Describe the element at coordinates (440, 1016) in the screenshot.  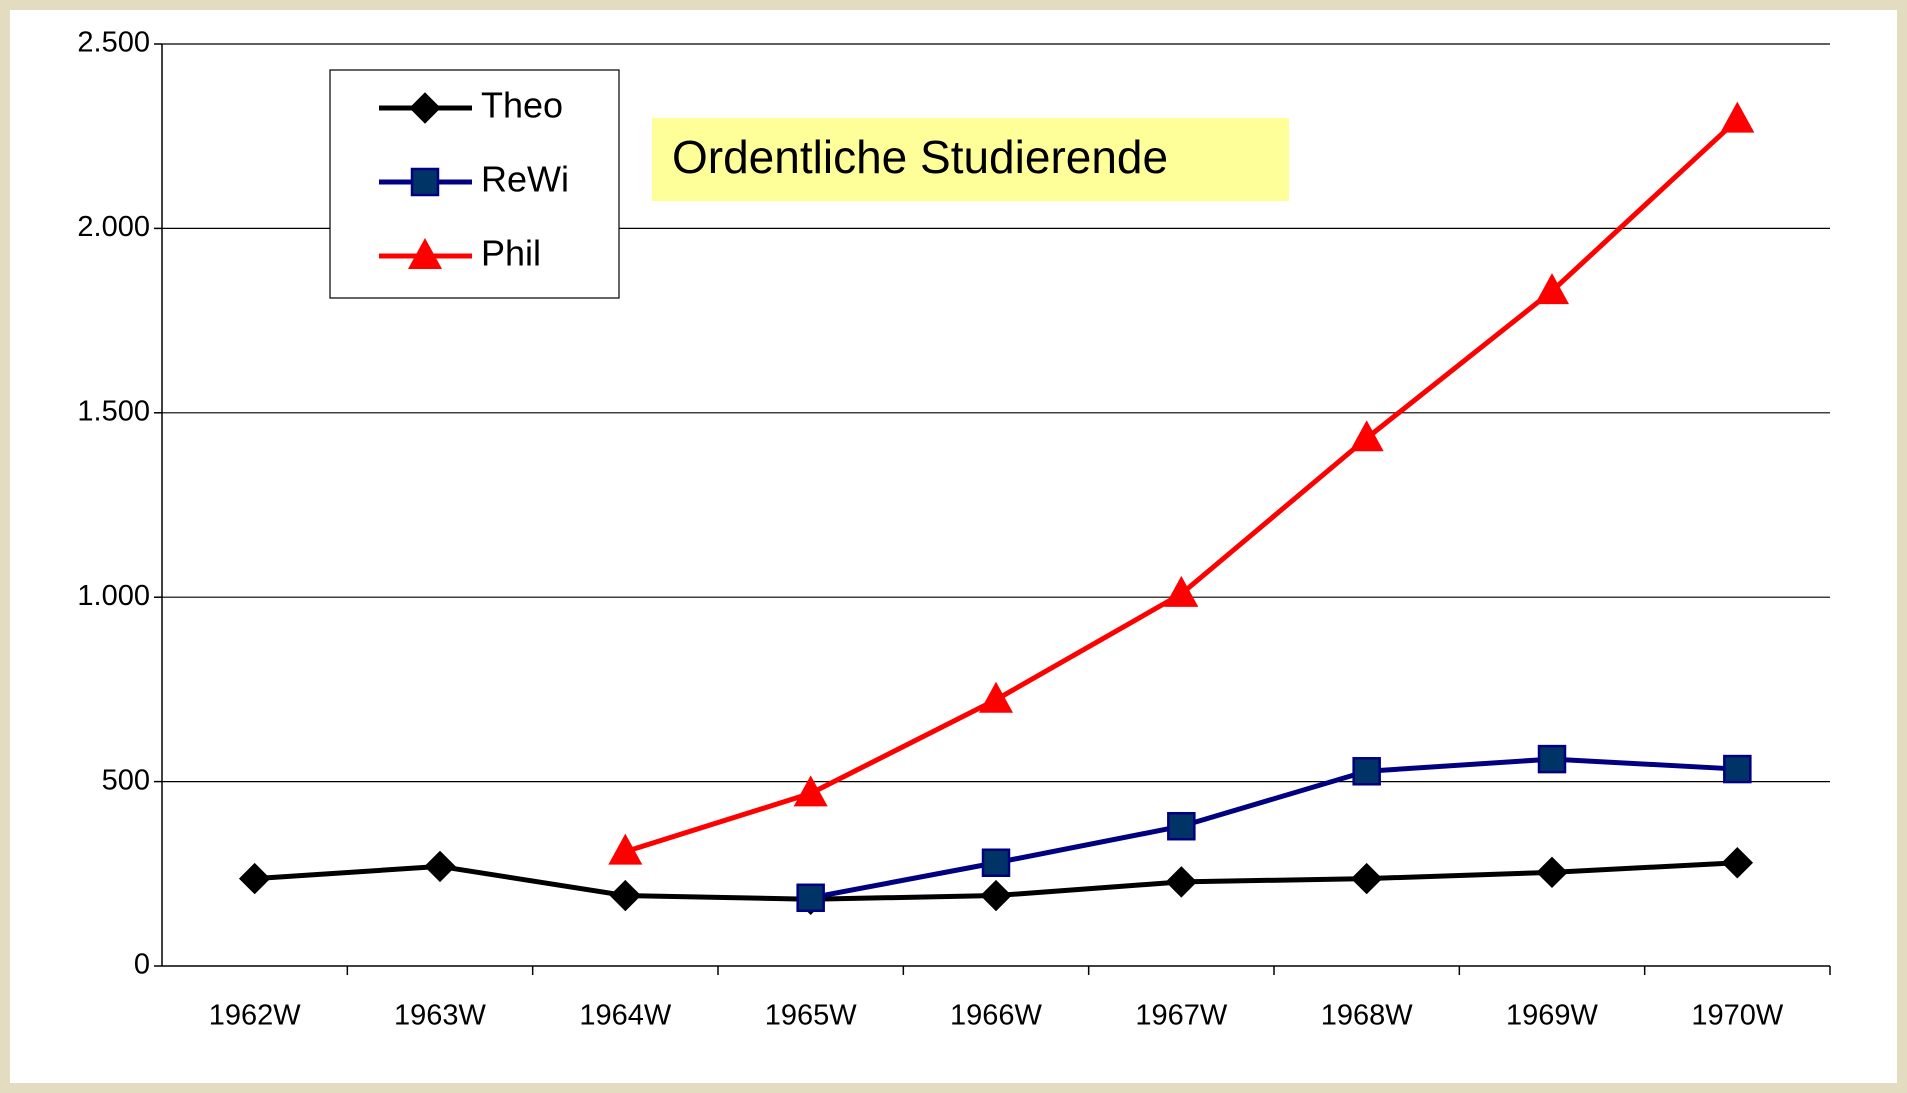
I see `x-tick-label: 1963W` at that location.